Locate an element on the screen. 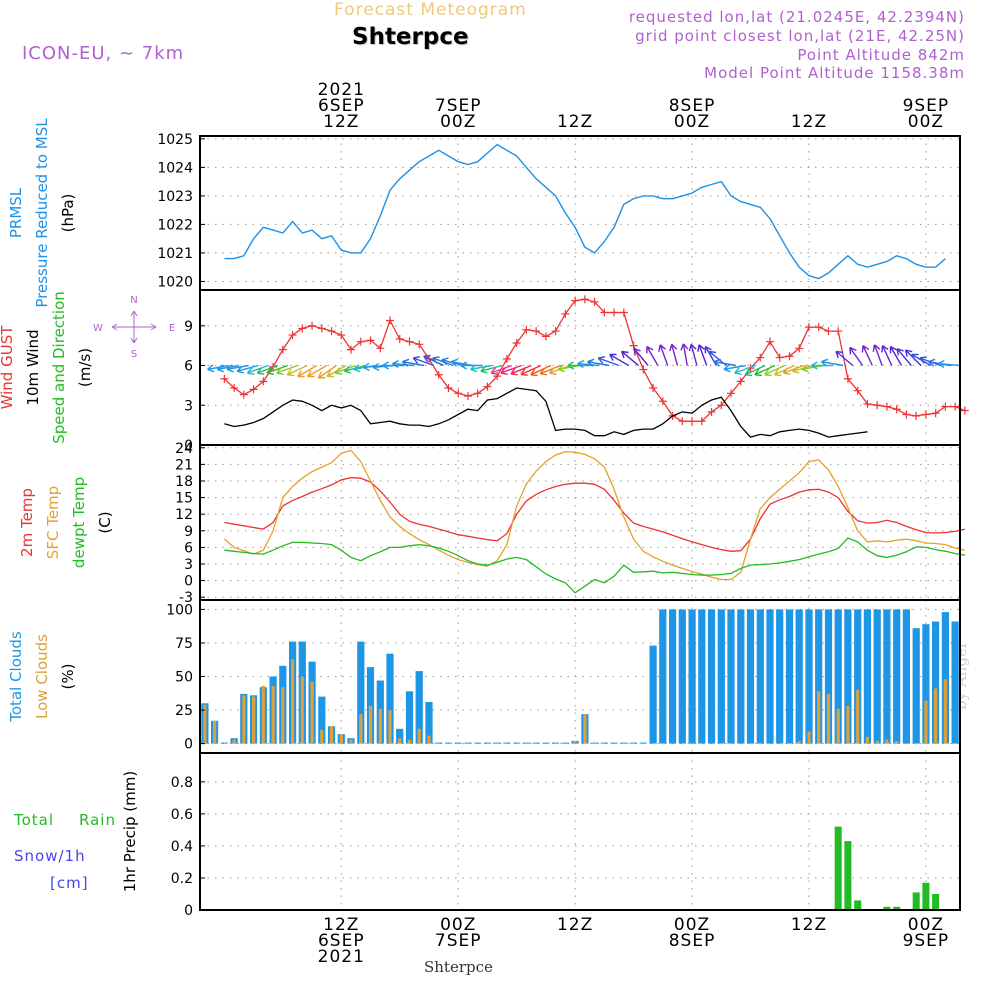 This screenshot has width=1000, height=1000. time-label-bottom: 00Z is located at coordinates (692, 925).